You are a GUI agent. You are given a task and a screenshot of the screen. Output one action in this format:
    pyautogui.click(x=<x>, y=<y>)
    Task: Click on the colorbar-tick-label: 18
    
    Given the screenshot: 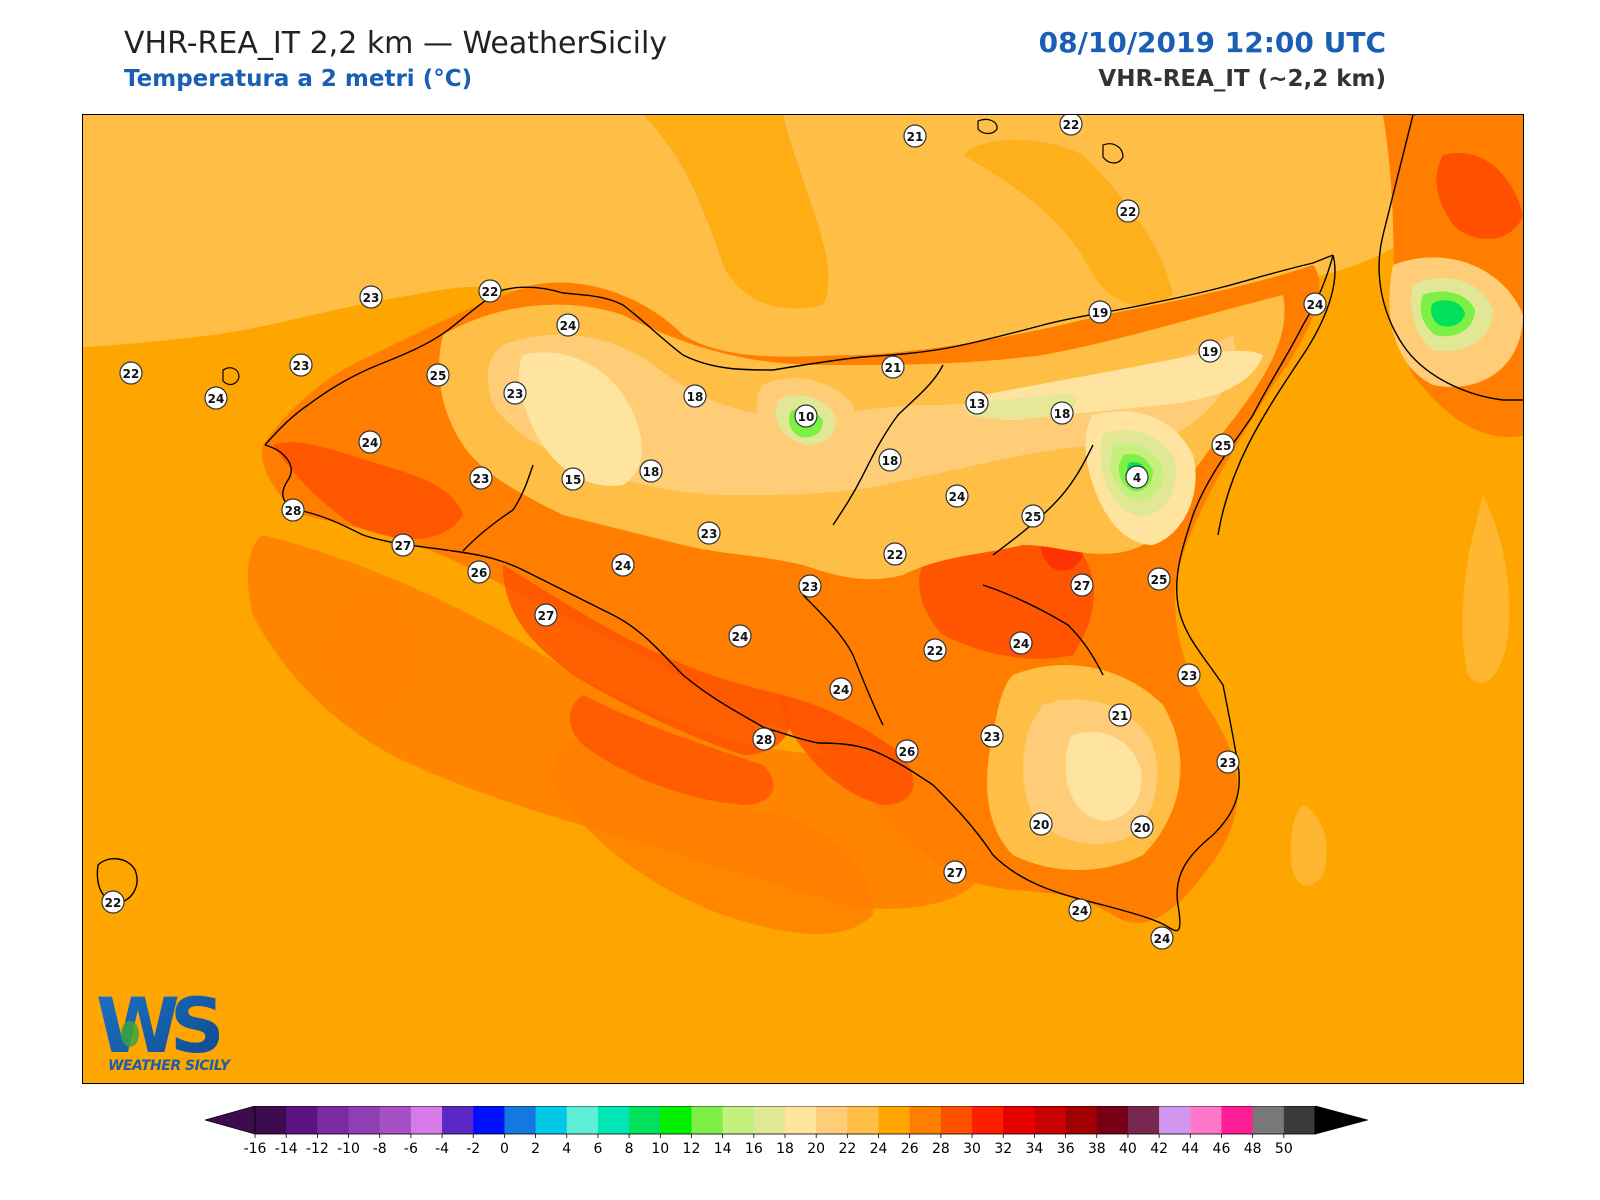 What is the action you would take?
    pyautogui.click(x=785, y=1149)
    